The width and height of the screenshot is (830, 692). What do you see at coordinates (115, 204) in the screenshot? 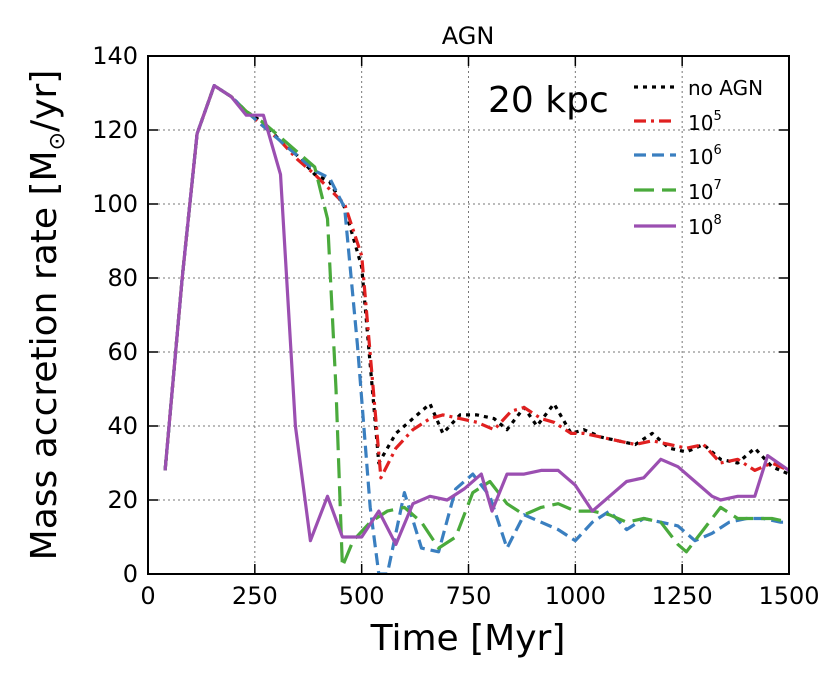
I see `y-tick-label: 100` at bounding box center [115, 204].